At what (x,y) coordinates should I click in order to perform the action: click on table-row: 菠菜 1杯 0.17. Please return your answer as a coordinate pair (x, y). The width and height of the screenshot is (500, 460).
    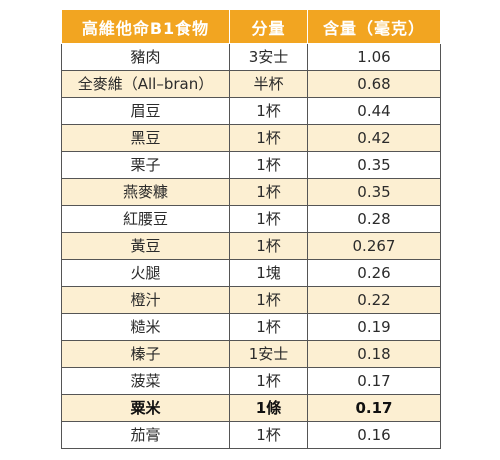
    Looking at the image, I should click on (251, 381).